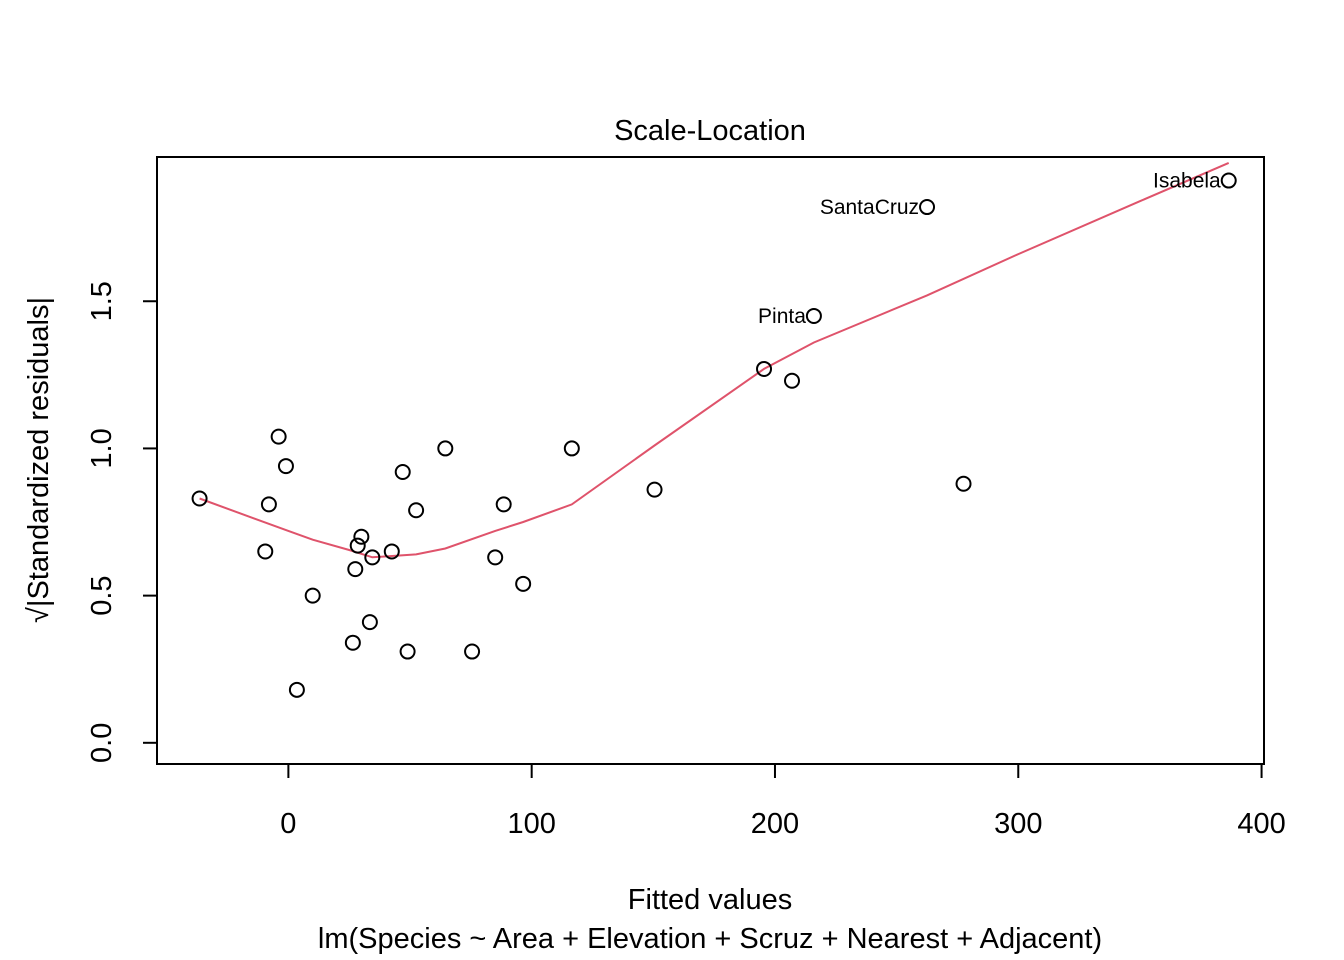  I want to click on x-axis-label: Fitted values, so click(710, 900).